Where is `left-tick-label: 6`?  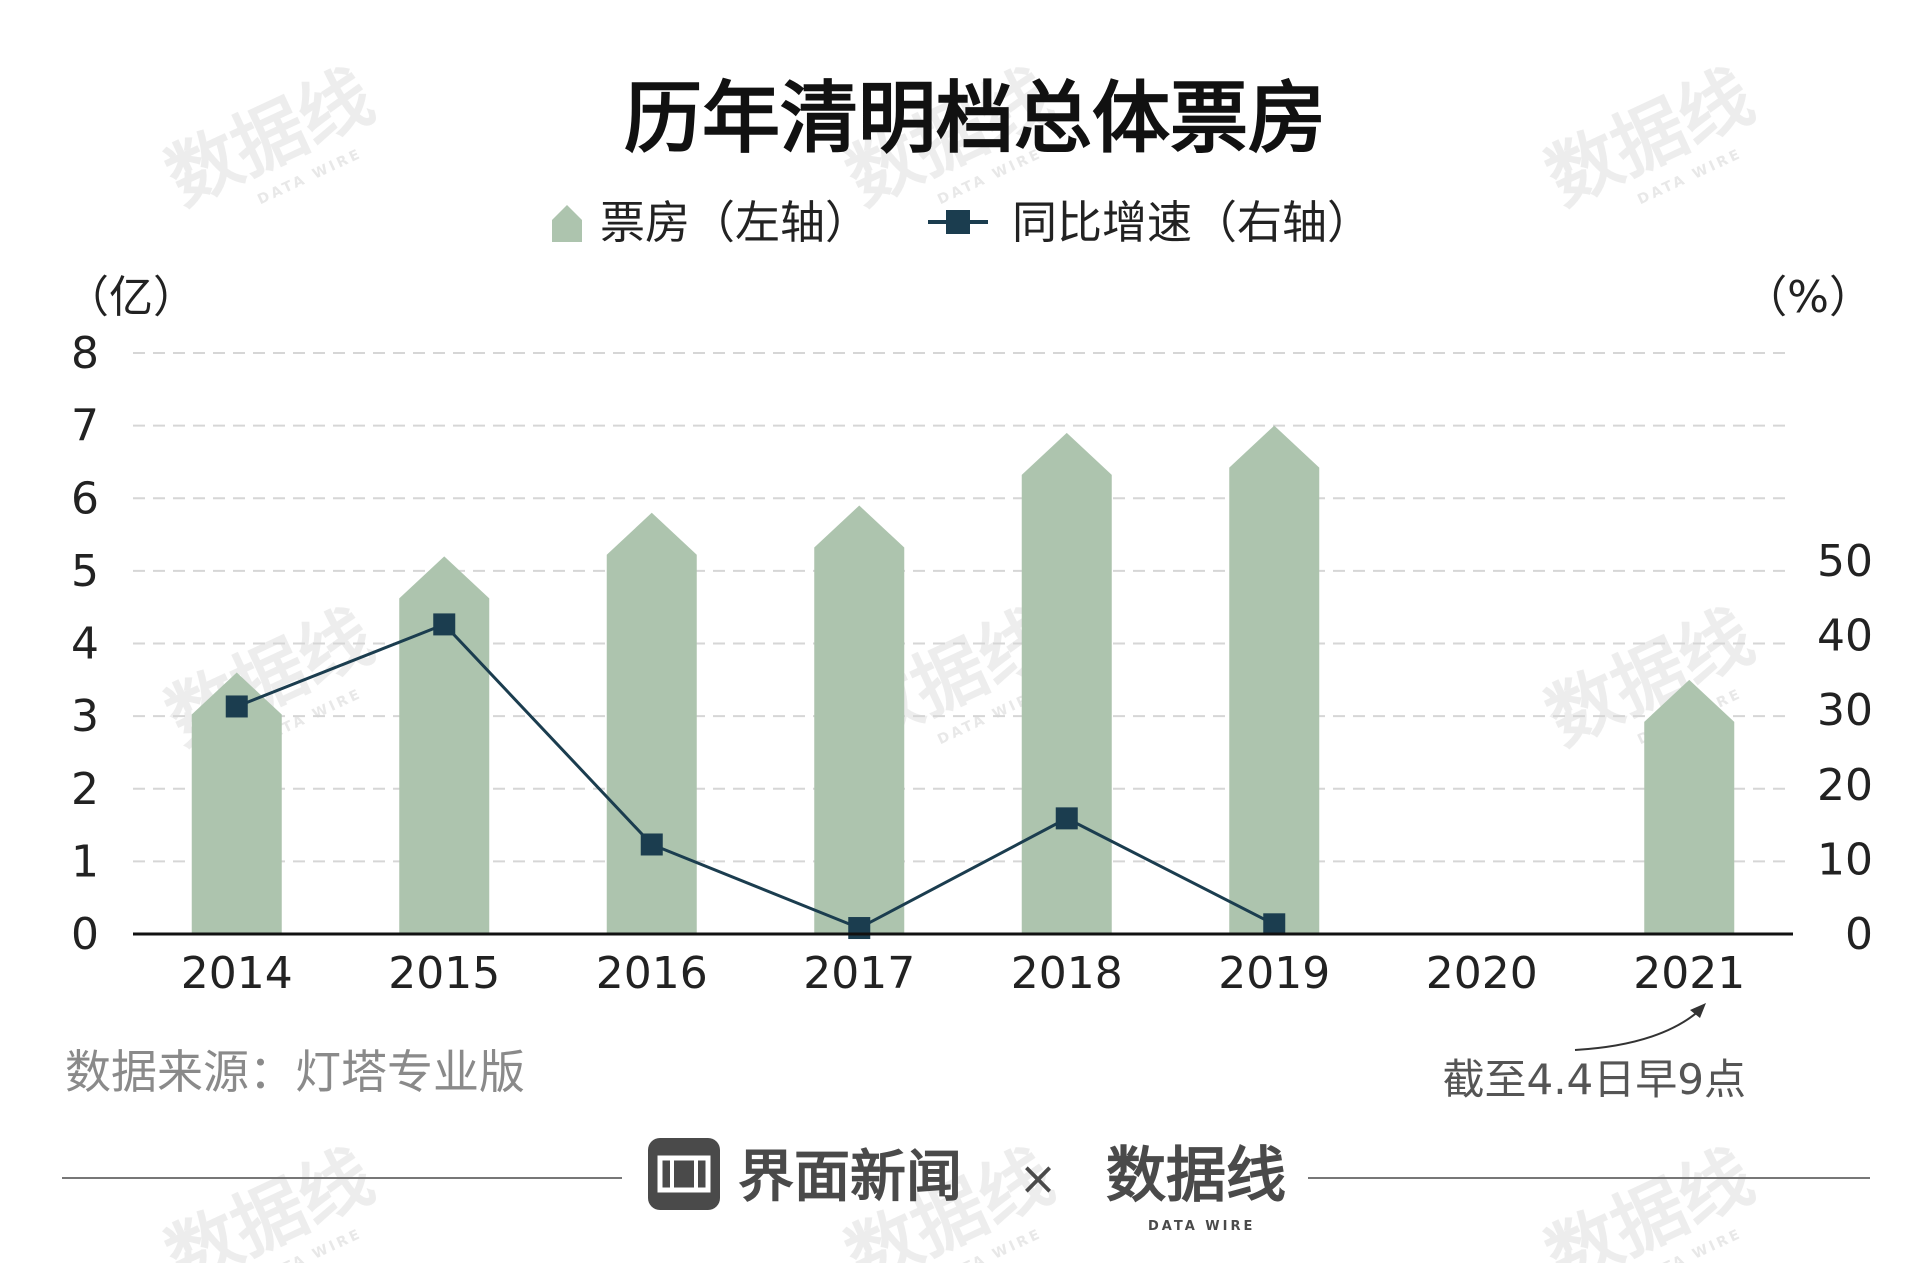 left-tick-label: 6 is located at coordinates (85, 498).